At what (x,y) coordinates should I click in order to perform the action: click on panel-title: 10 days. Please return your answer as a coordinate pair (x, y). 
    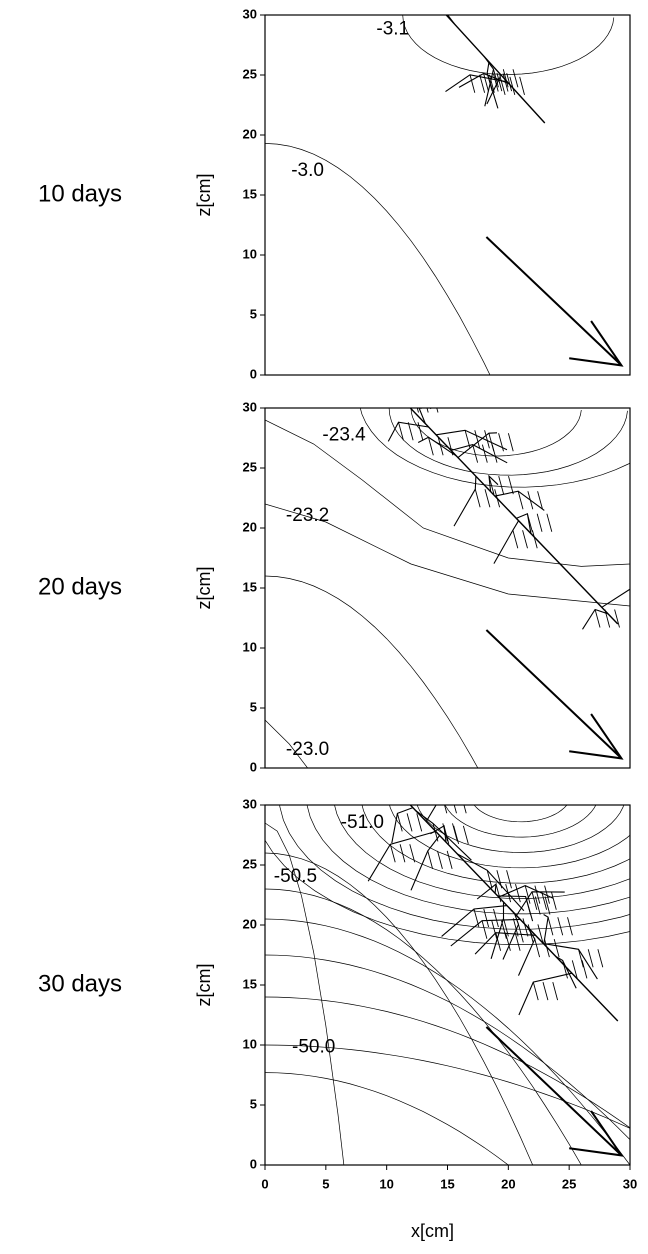
    Looking at the image, I should click on (80, 193).